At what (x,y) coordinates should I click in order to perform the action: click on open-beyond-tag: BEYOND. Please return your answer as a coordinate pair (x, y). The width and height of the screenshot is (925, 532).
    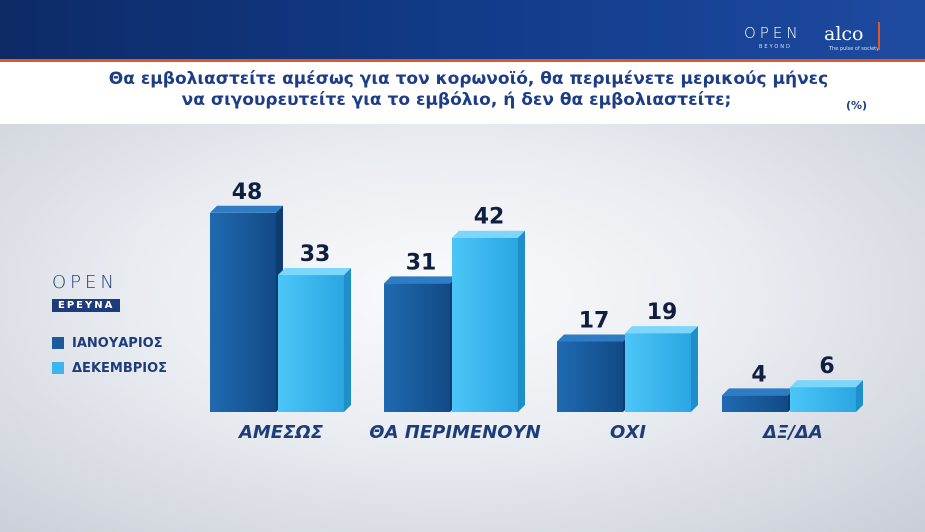
    Looking at the image, I should click on (775, 47).